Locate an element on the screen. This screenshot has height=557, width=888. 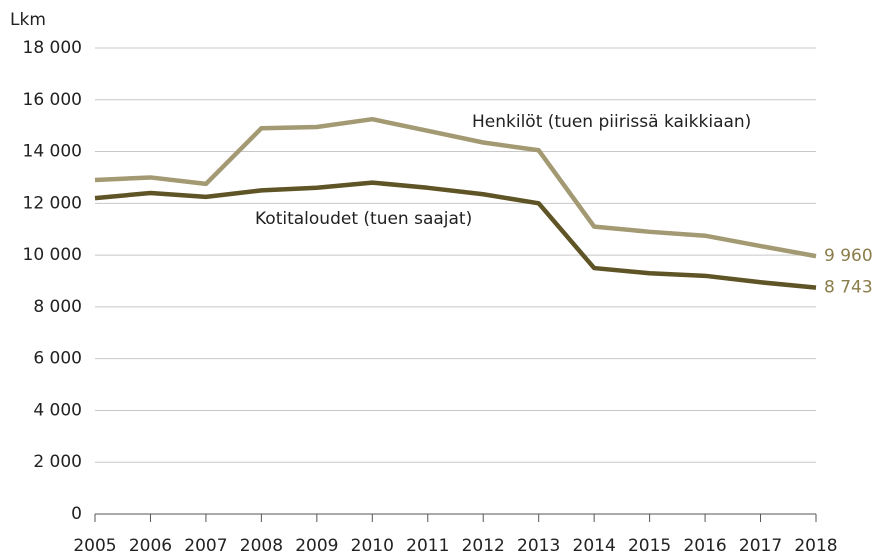
y-axis-label: Lkm is located at coordinates (28, 20).